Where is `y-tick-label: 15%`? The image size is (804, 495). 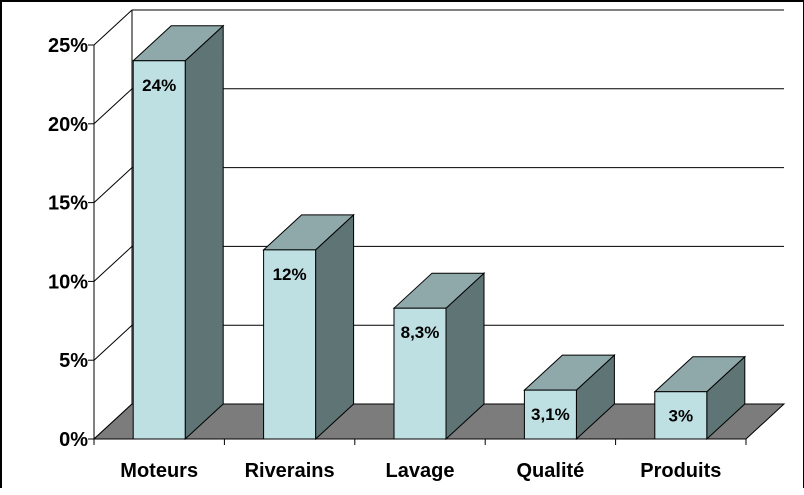
y-tick-label: 15% is located at coordinates (68, 204).